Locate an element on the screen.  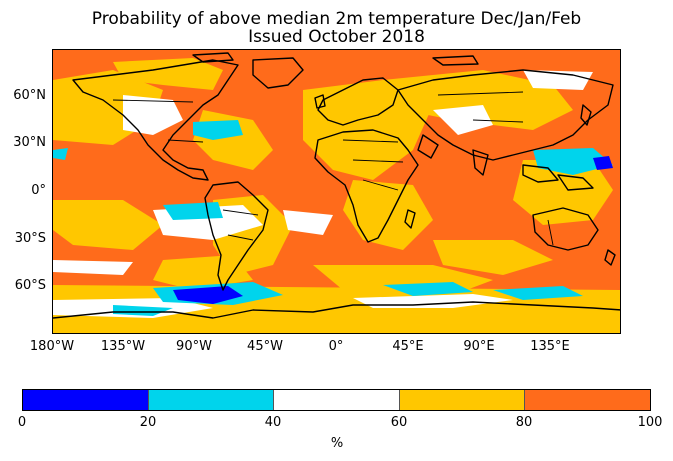
lon-label-45e: 45°E is located at coordinates (408, 346).